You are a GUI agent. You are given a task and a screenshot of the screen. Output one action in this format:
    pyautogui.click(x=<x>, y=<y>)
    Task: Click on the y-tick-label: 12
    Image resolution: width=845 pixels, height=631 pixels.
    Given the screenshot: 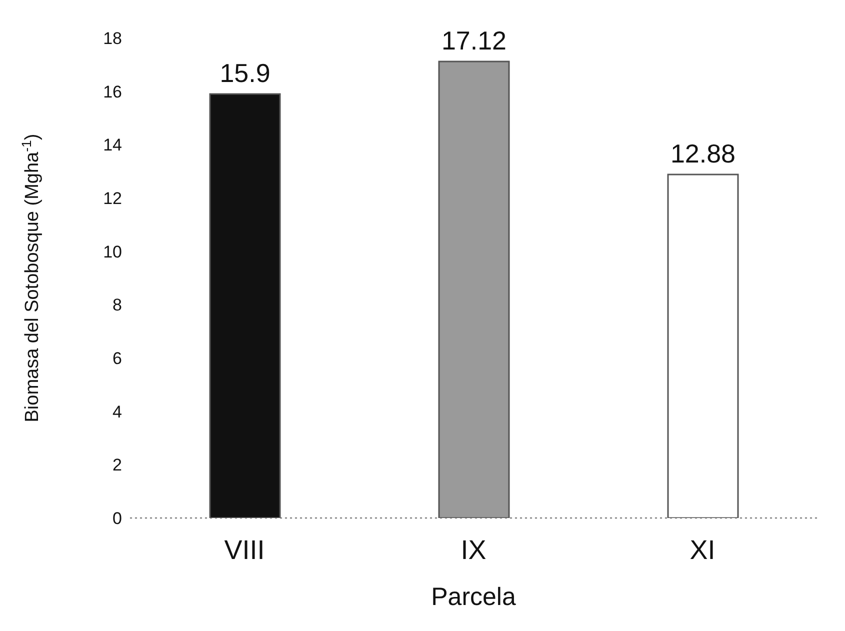 What is the action you would take?
    pyautogui.click(x=112, y=198)
    